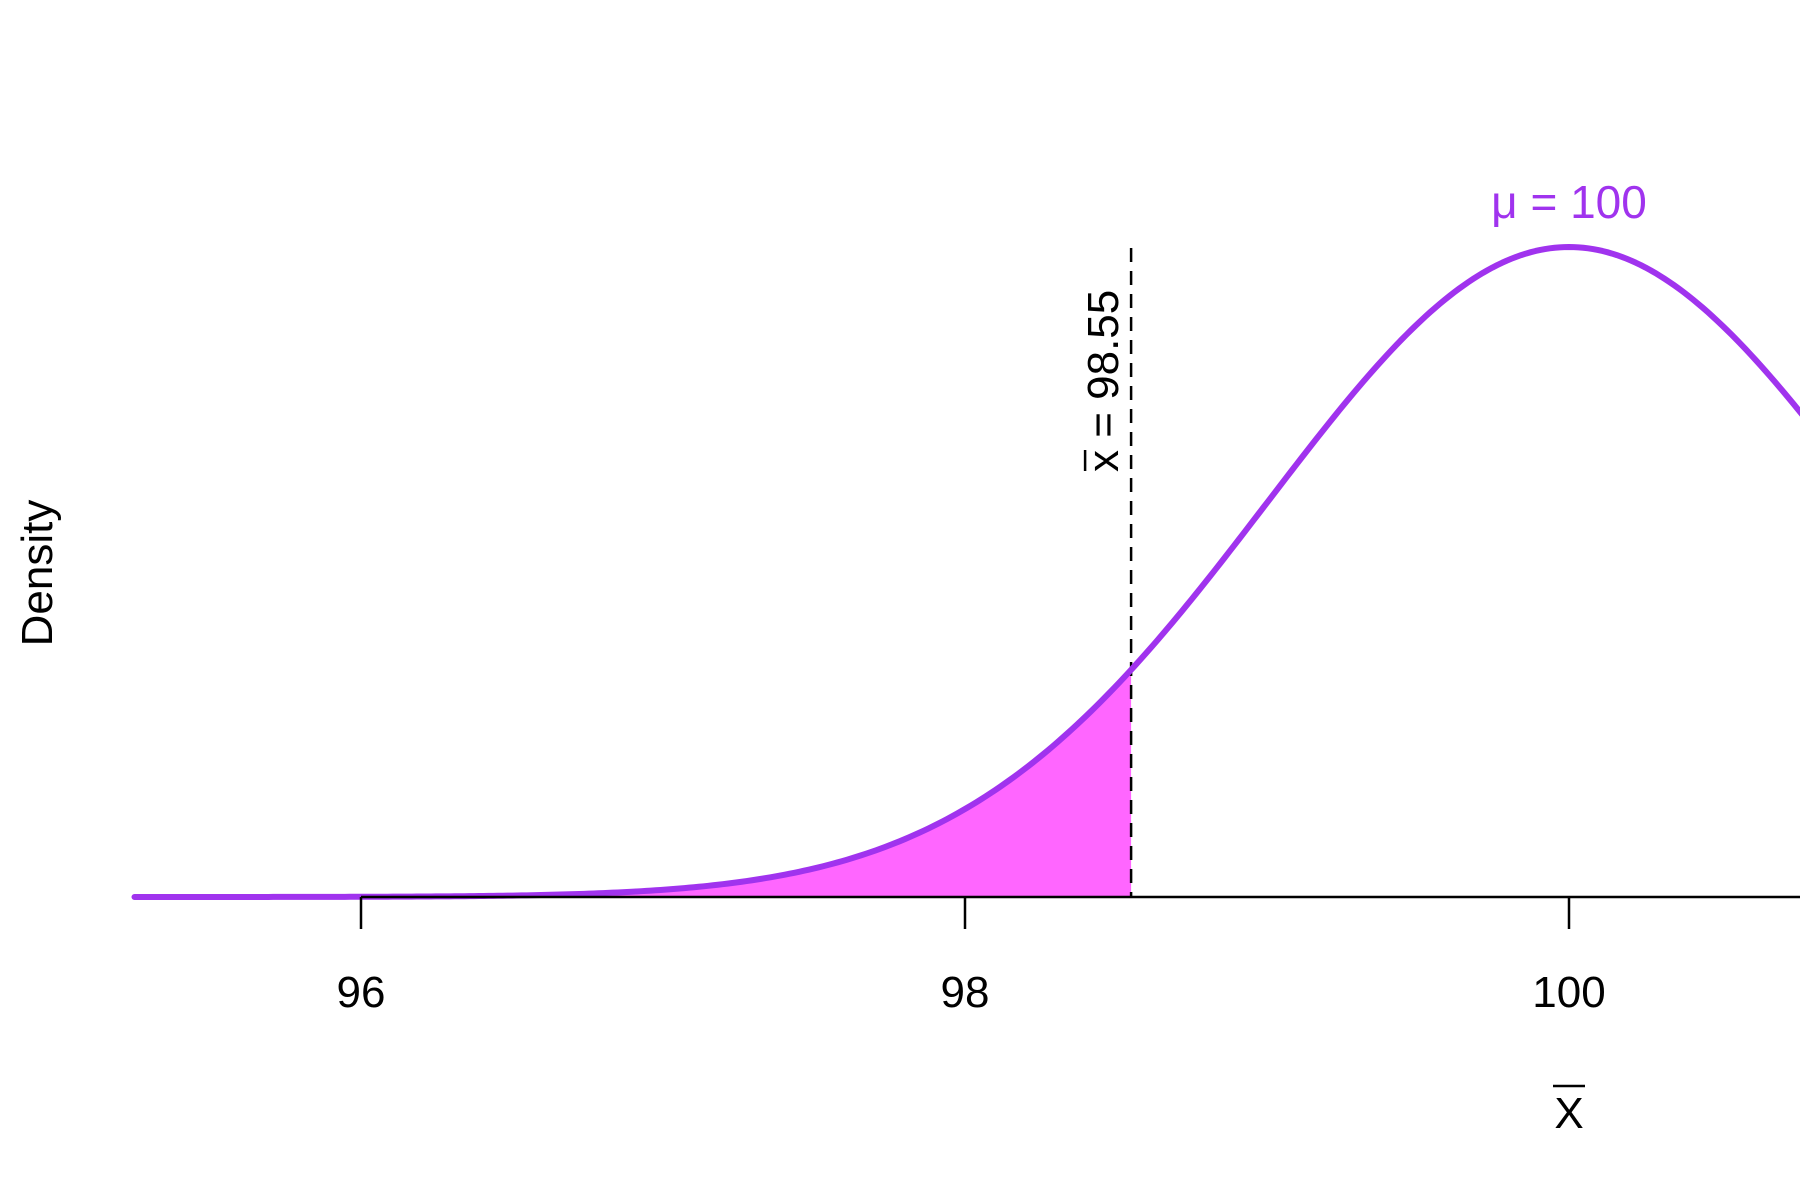 The image size is (1800, 1200). What do you see at coordinates (1103, 370) in the screenshot?
I see `observed-mean-label-value: = 98.55` at bounding box center [1103, 370].